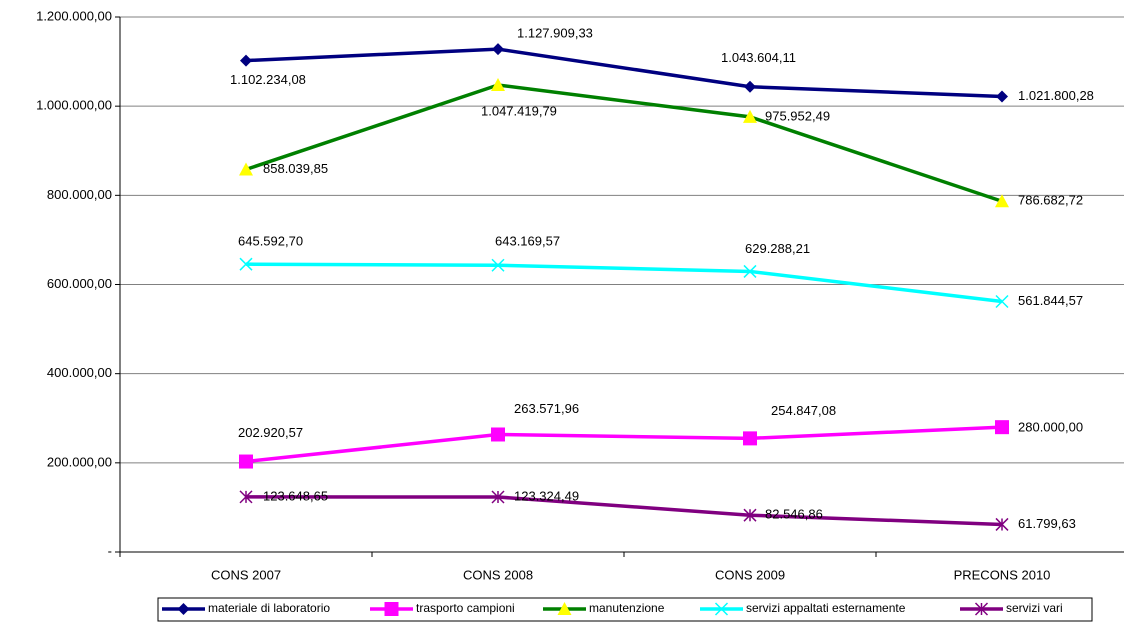 The height and width of the screenshot is (623, 1124). What do you see at coordinates (79, 283) in the screenshot?
I see `y-tick-label: 600.000,00` at bounding box center [79, 283].